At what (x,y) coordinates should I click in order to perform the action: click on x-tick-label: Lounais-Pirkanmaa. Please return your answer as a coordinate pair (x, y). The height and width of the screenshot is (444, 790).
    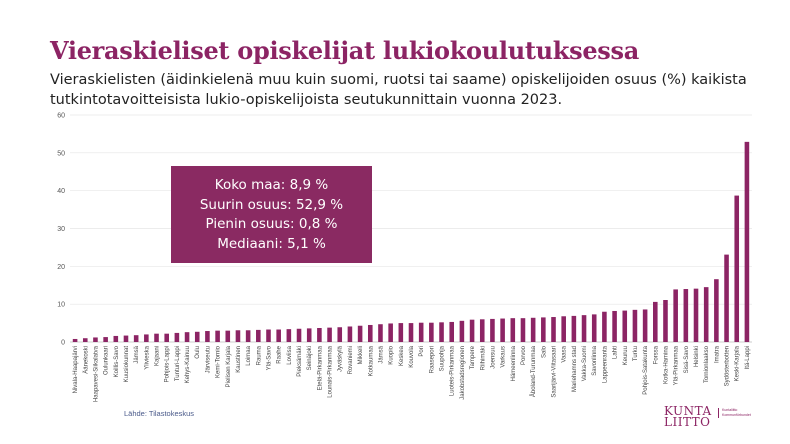
    Looking at the image, I should click on (331, 371).